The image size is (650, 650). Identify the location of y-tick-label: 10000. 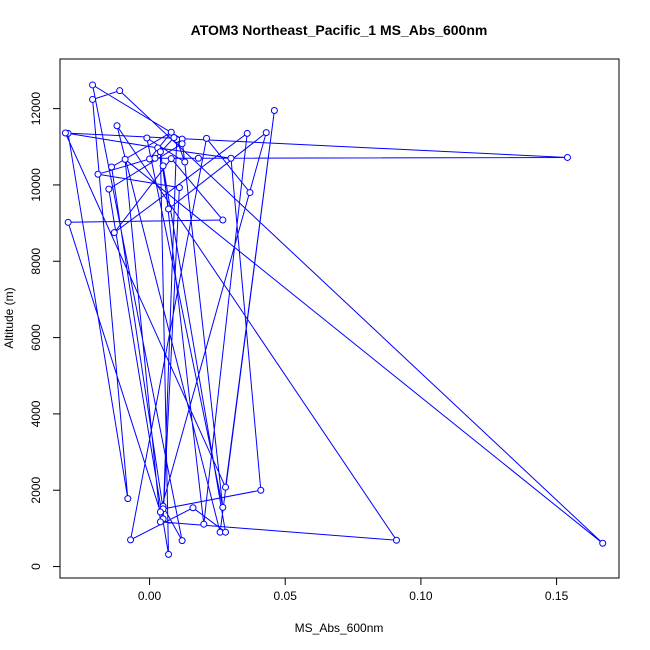
(36, 185).